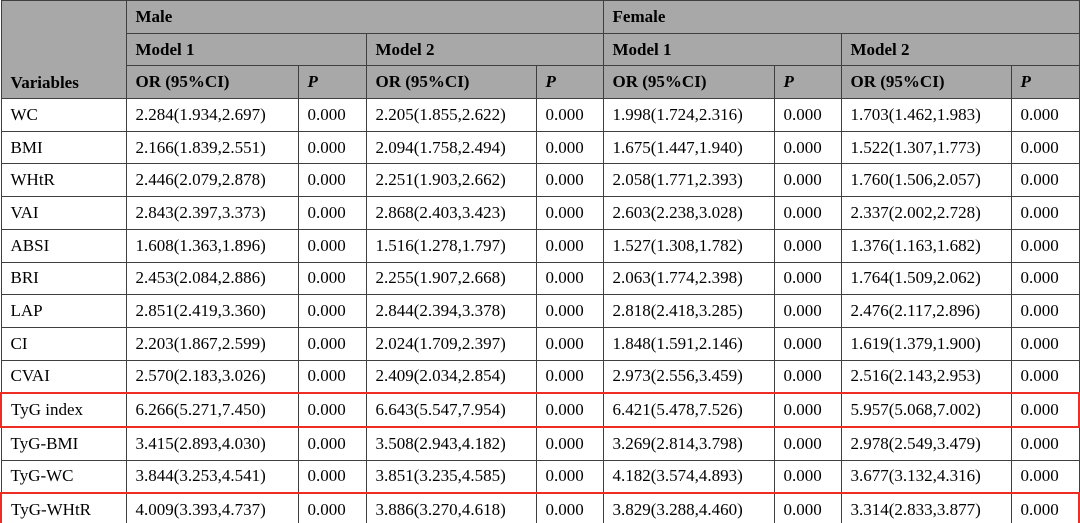 The width and height of the screenshot is (1080, 523). What do you see at coordinates (451, 376) in the screenshot?
I see `or-ci-cell: 2.409(2.034,2.854)` at bounding box center [451, 376].